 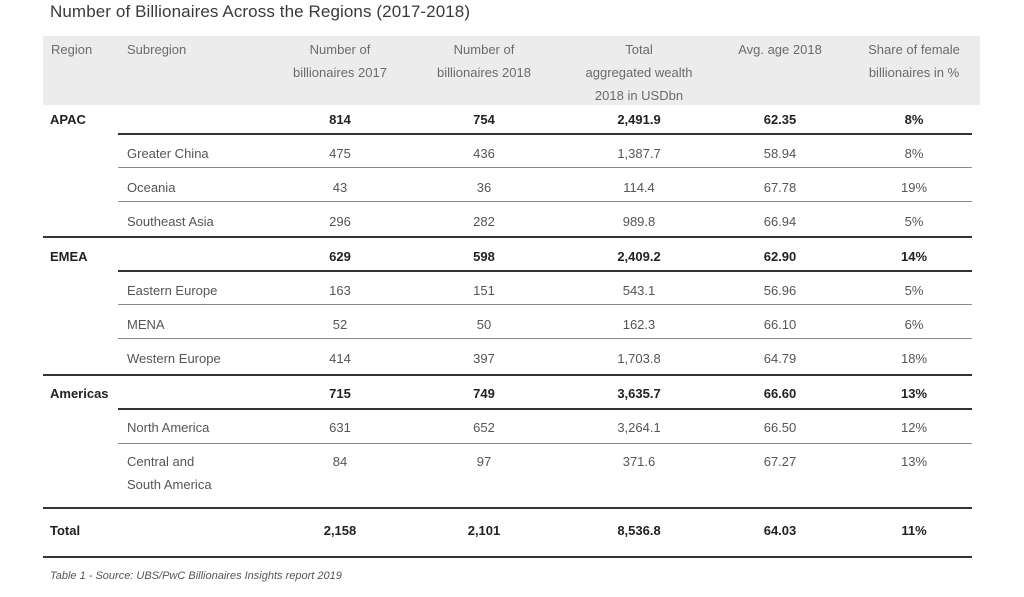 I want to click on b2018-cell: 50, so click(x=484, y=324).